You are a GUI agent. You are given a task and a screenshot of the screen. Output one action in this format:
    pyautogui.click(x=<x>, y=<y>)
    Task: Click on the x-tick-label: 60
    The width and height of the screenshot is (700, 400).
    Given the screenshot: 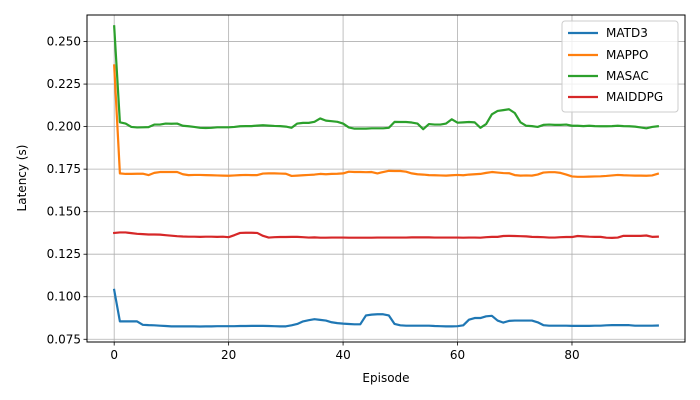 What is the action you would take?
    pyautogui.click(x=457, y=355)
    